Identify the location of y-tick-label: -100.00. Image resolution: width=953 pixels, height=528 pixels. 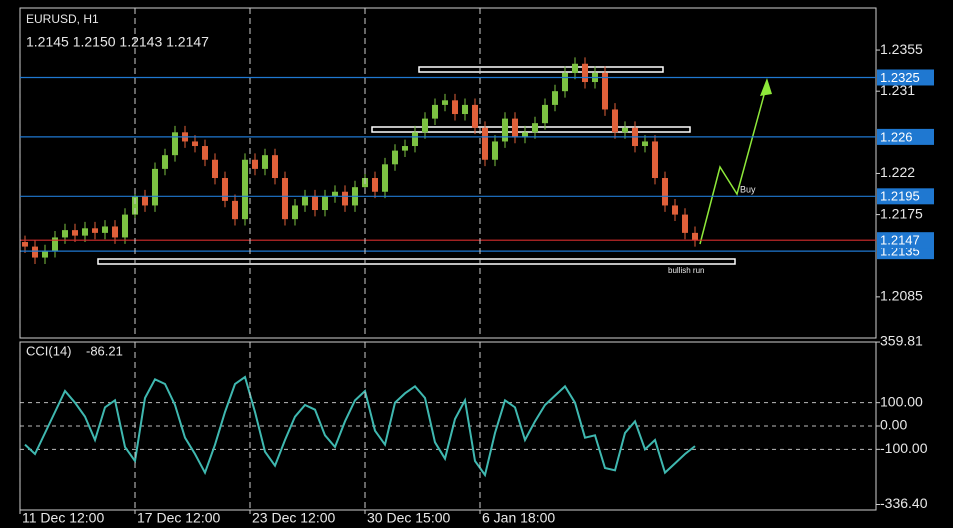
(904, 448).